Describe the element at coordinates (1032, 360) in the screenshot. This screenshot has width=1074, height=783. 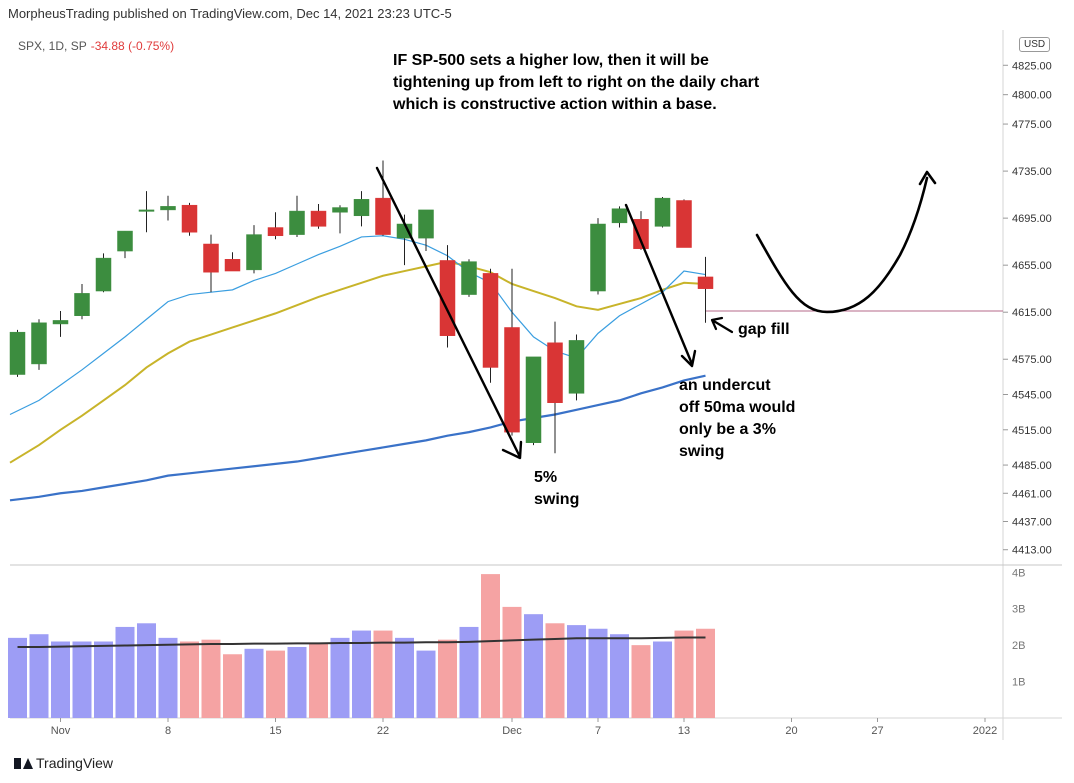
I see `price-tick-label: 4575.00` at that location.